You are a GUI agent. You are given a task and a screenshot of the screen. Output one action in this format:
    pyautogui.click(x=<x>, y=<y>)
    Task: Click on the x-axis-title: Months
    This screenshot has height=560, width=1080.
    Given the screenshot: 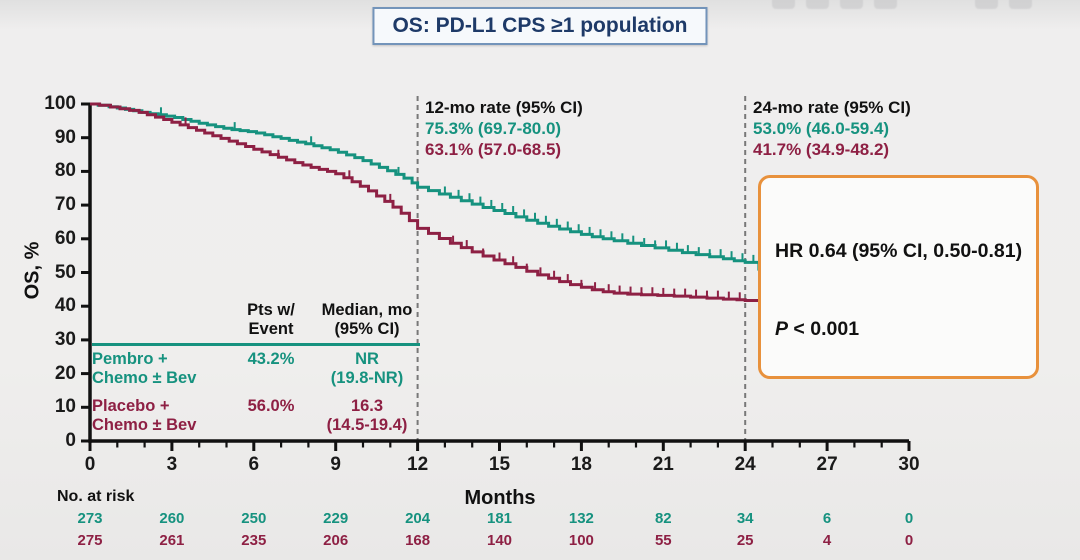 What is the action you would take?
    pyautogui.click(x=500, y=498)
    